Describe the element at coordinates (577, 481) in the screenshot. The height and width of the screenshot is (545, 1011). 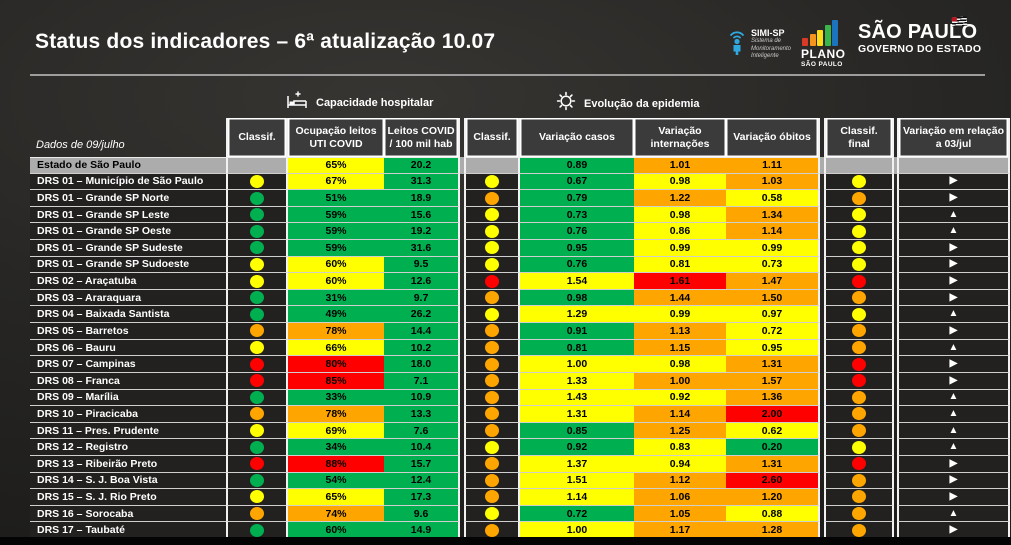
I see `value-cell-casos: 1.51` at that location.